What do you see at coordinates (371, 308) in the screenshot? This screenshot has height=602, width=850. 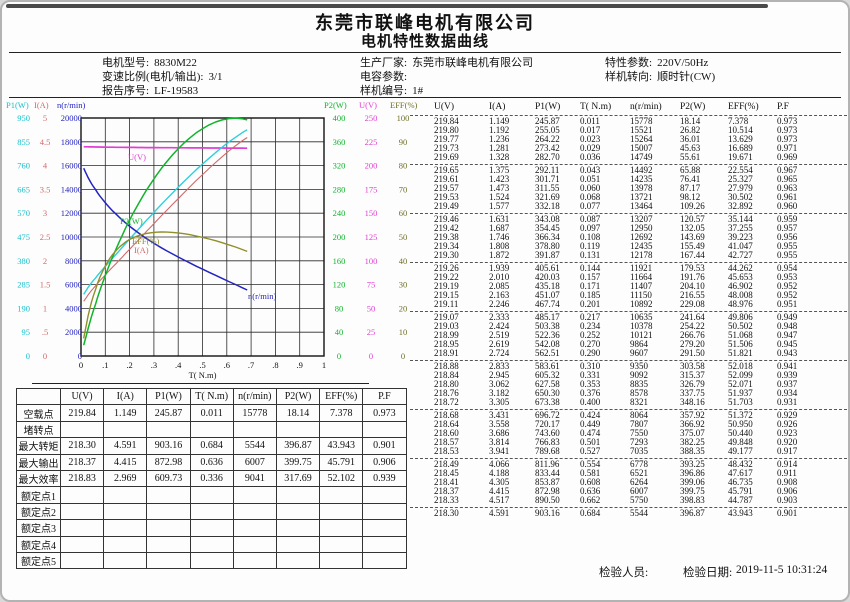 I see `axis-tick: 50` at bounding box center [371, 308].